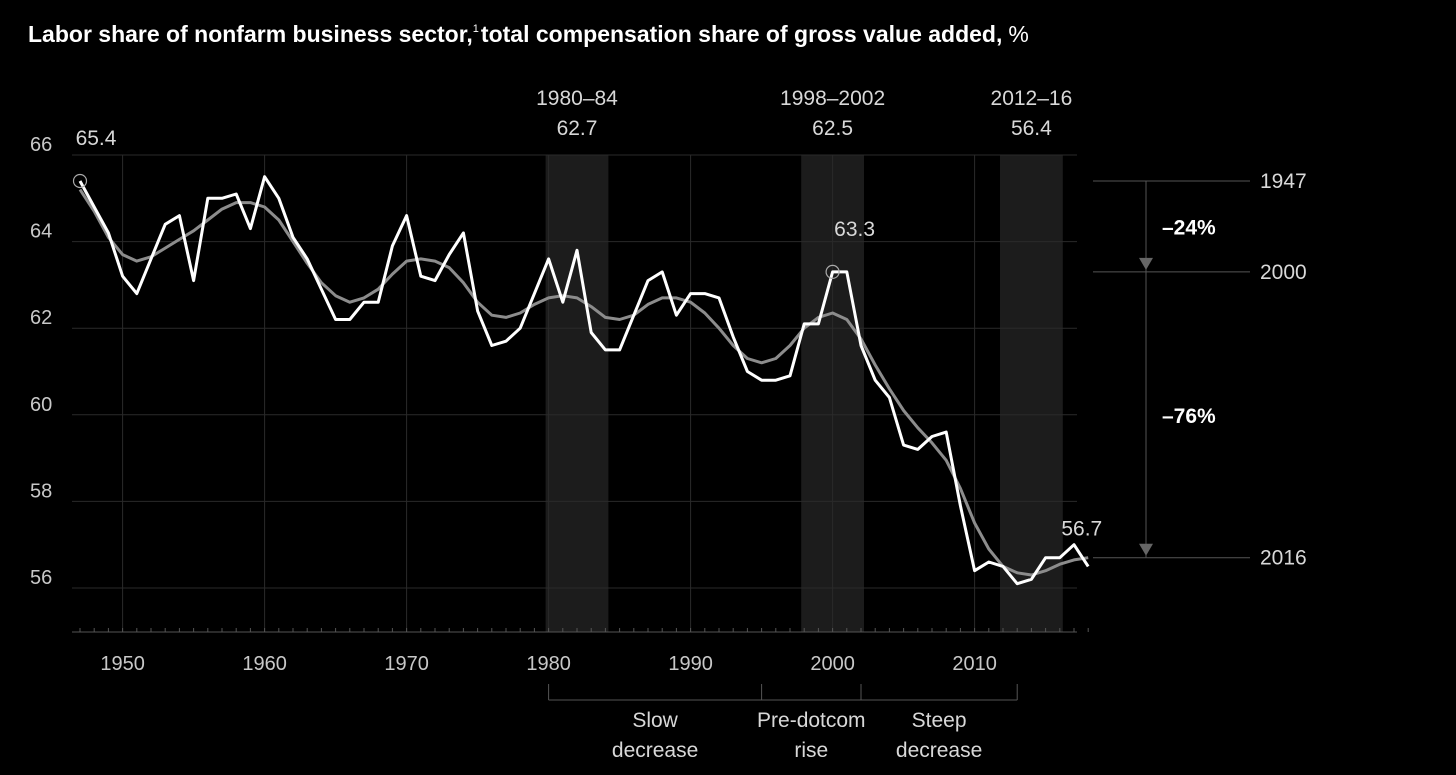 The image size is (1456, 775). Describe the element at coordinates (854, 229) in the screenshot. I see `point-value-label: 63.3` at that location.